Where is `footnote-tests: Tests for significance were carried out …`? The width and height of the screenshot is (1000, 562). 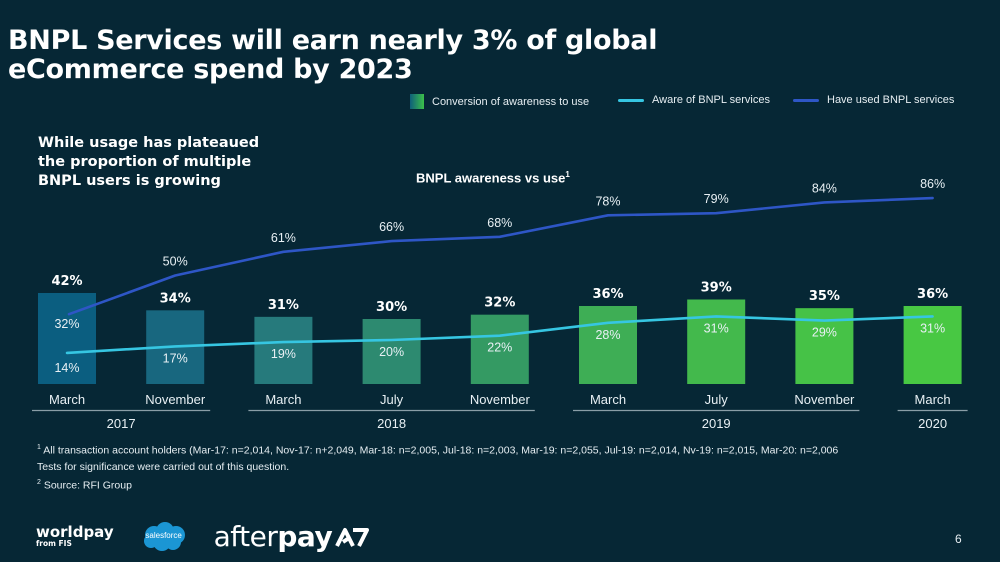
footnote-tests: Tests for significance were carried out … is located at coordinates (163, 466).